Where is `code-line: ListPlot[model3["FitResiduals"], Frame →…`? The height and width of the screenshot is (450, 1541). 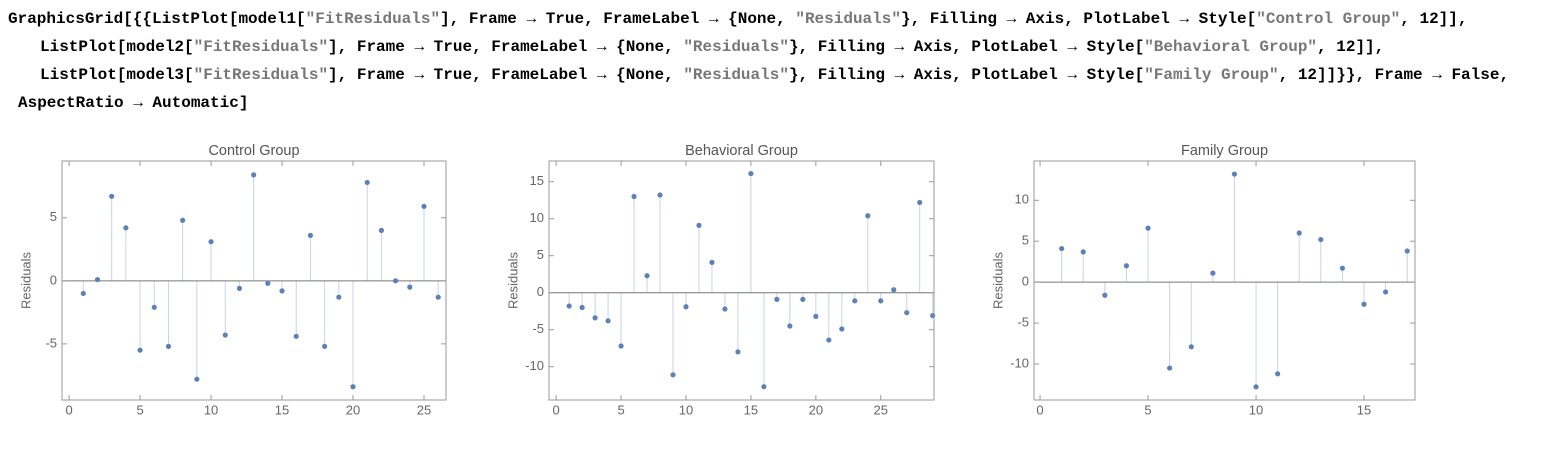 code-line: ListPlot[model3["FitResiduals"], Frame →… is located at coordinates (774, 75).